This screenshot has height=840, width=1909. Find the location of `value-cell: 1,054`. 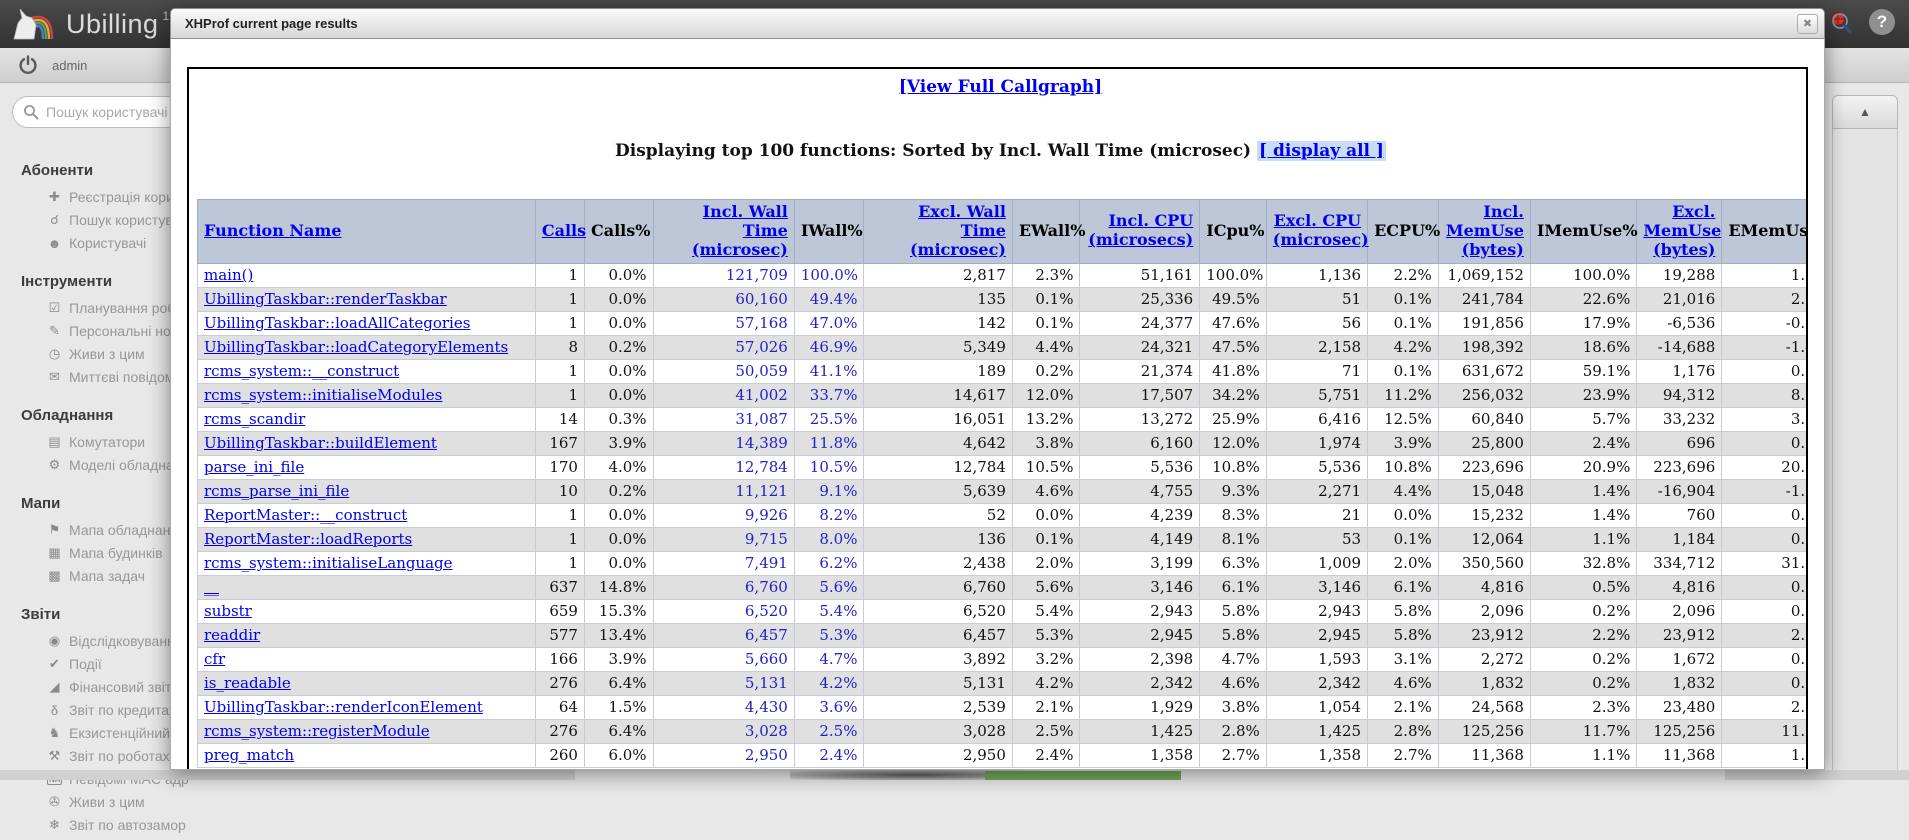

value-cell: 1,054 is located at coordinates (1317, 707).